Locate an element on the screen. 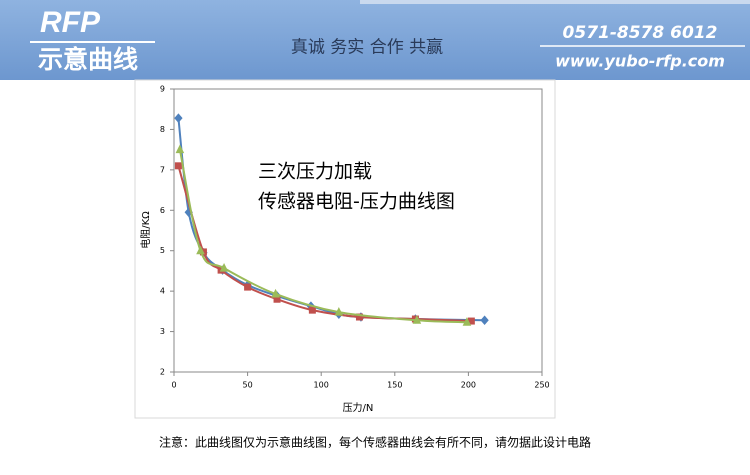  slogan: 真诚 务实 合作 共赢 is located at coordinates (367, 48).